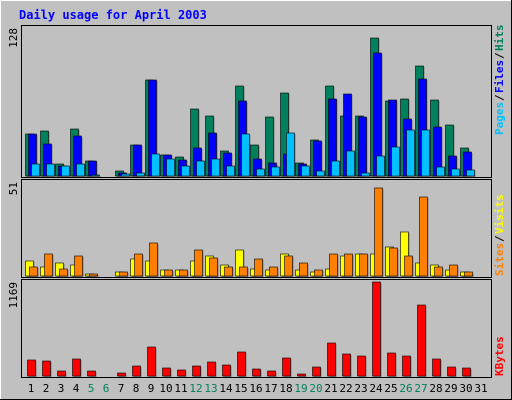  I want to click on x-tick-label: 31, so click(480, 388).